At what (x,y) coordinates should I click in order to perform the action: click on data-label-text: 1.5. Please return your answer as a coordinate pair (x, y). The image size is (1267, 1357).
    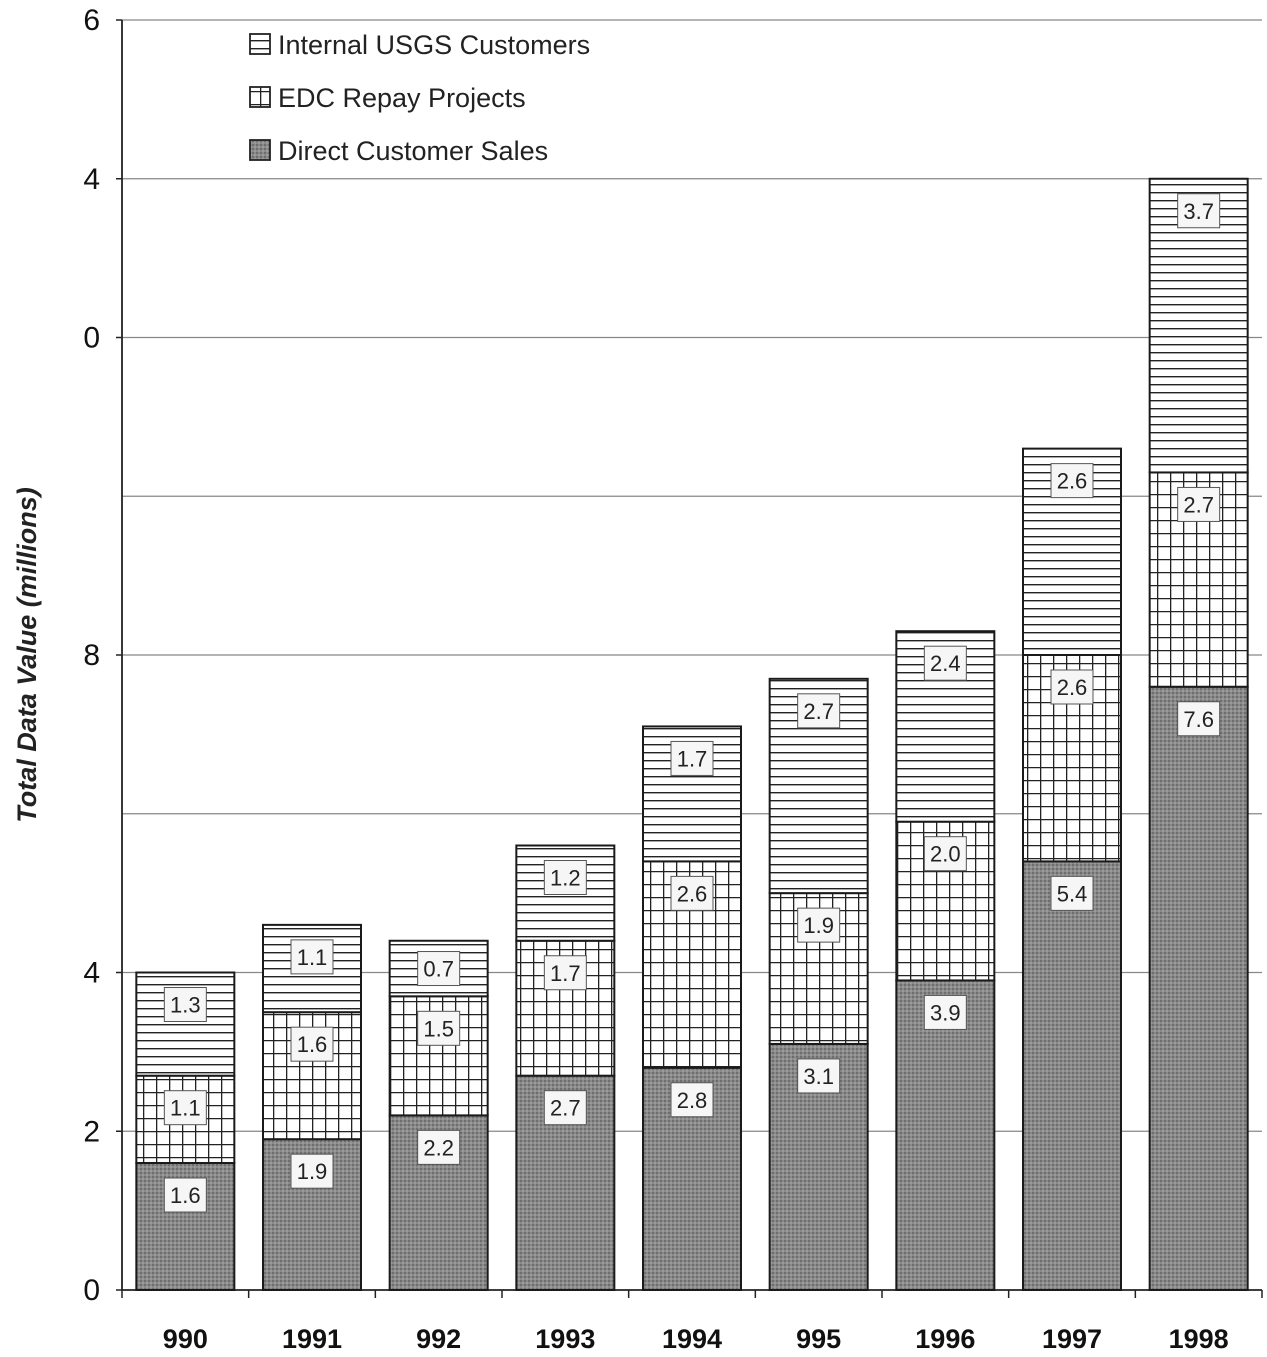
    Looking at the image, I should click on (438, 1028).